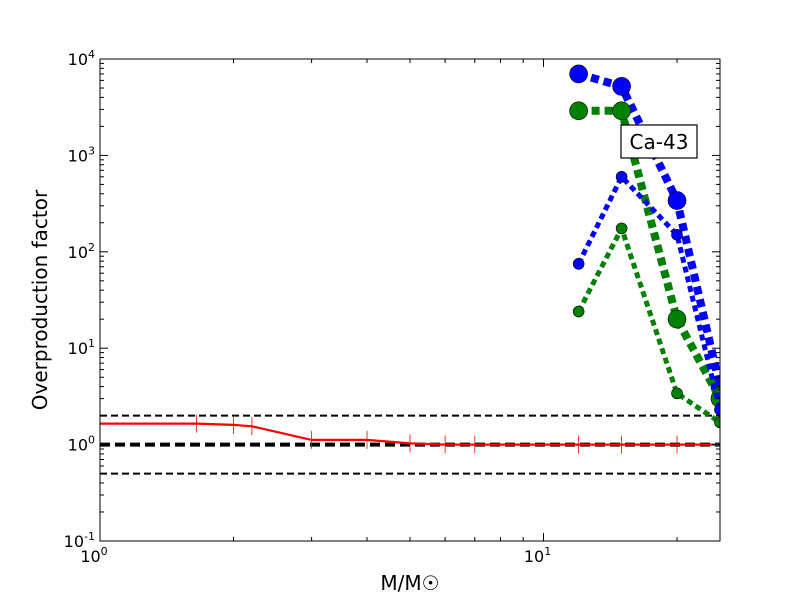 The width and height of the screenshot is (800, 600). Describe the element at coordinates (81, 154) in the screenshot. I see `y-tick-label-4: 10³` at that location.